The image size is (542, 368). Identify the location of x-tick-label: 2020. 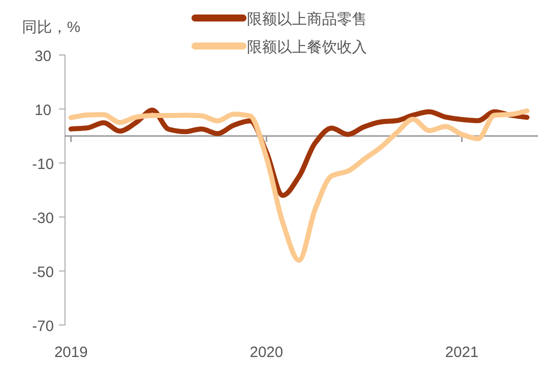
(267, 352).